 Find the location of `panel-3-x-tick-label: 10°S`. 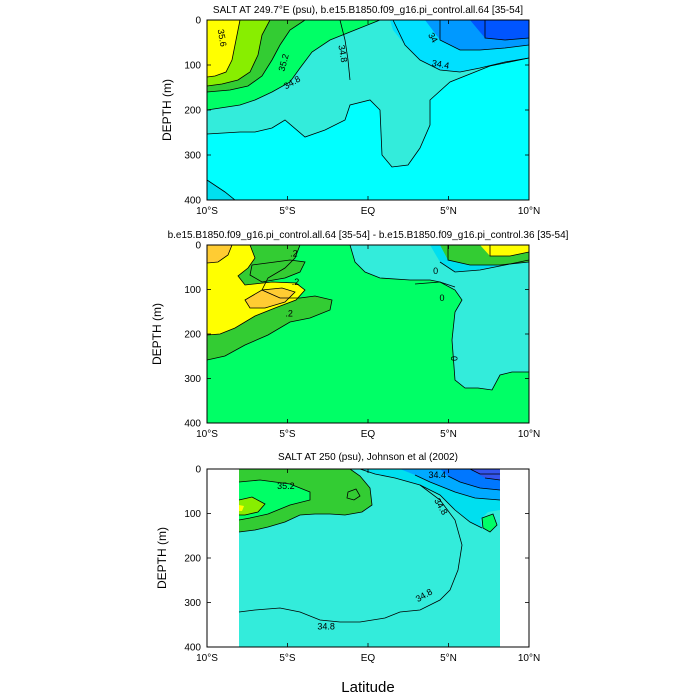

panel-3-x-tick-label: 10°S is located at coordinates (207, 658).